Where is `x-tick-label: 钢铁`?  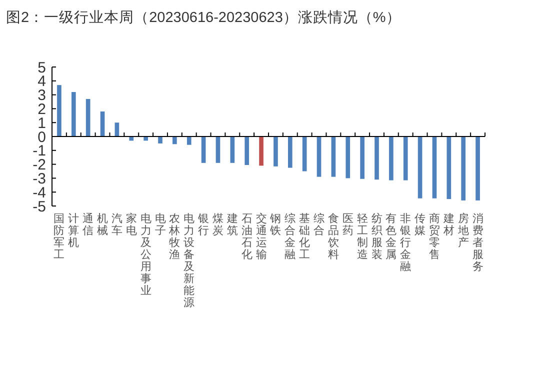 x-tick-label: 钢铁 is located at coordinates (275, 225).